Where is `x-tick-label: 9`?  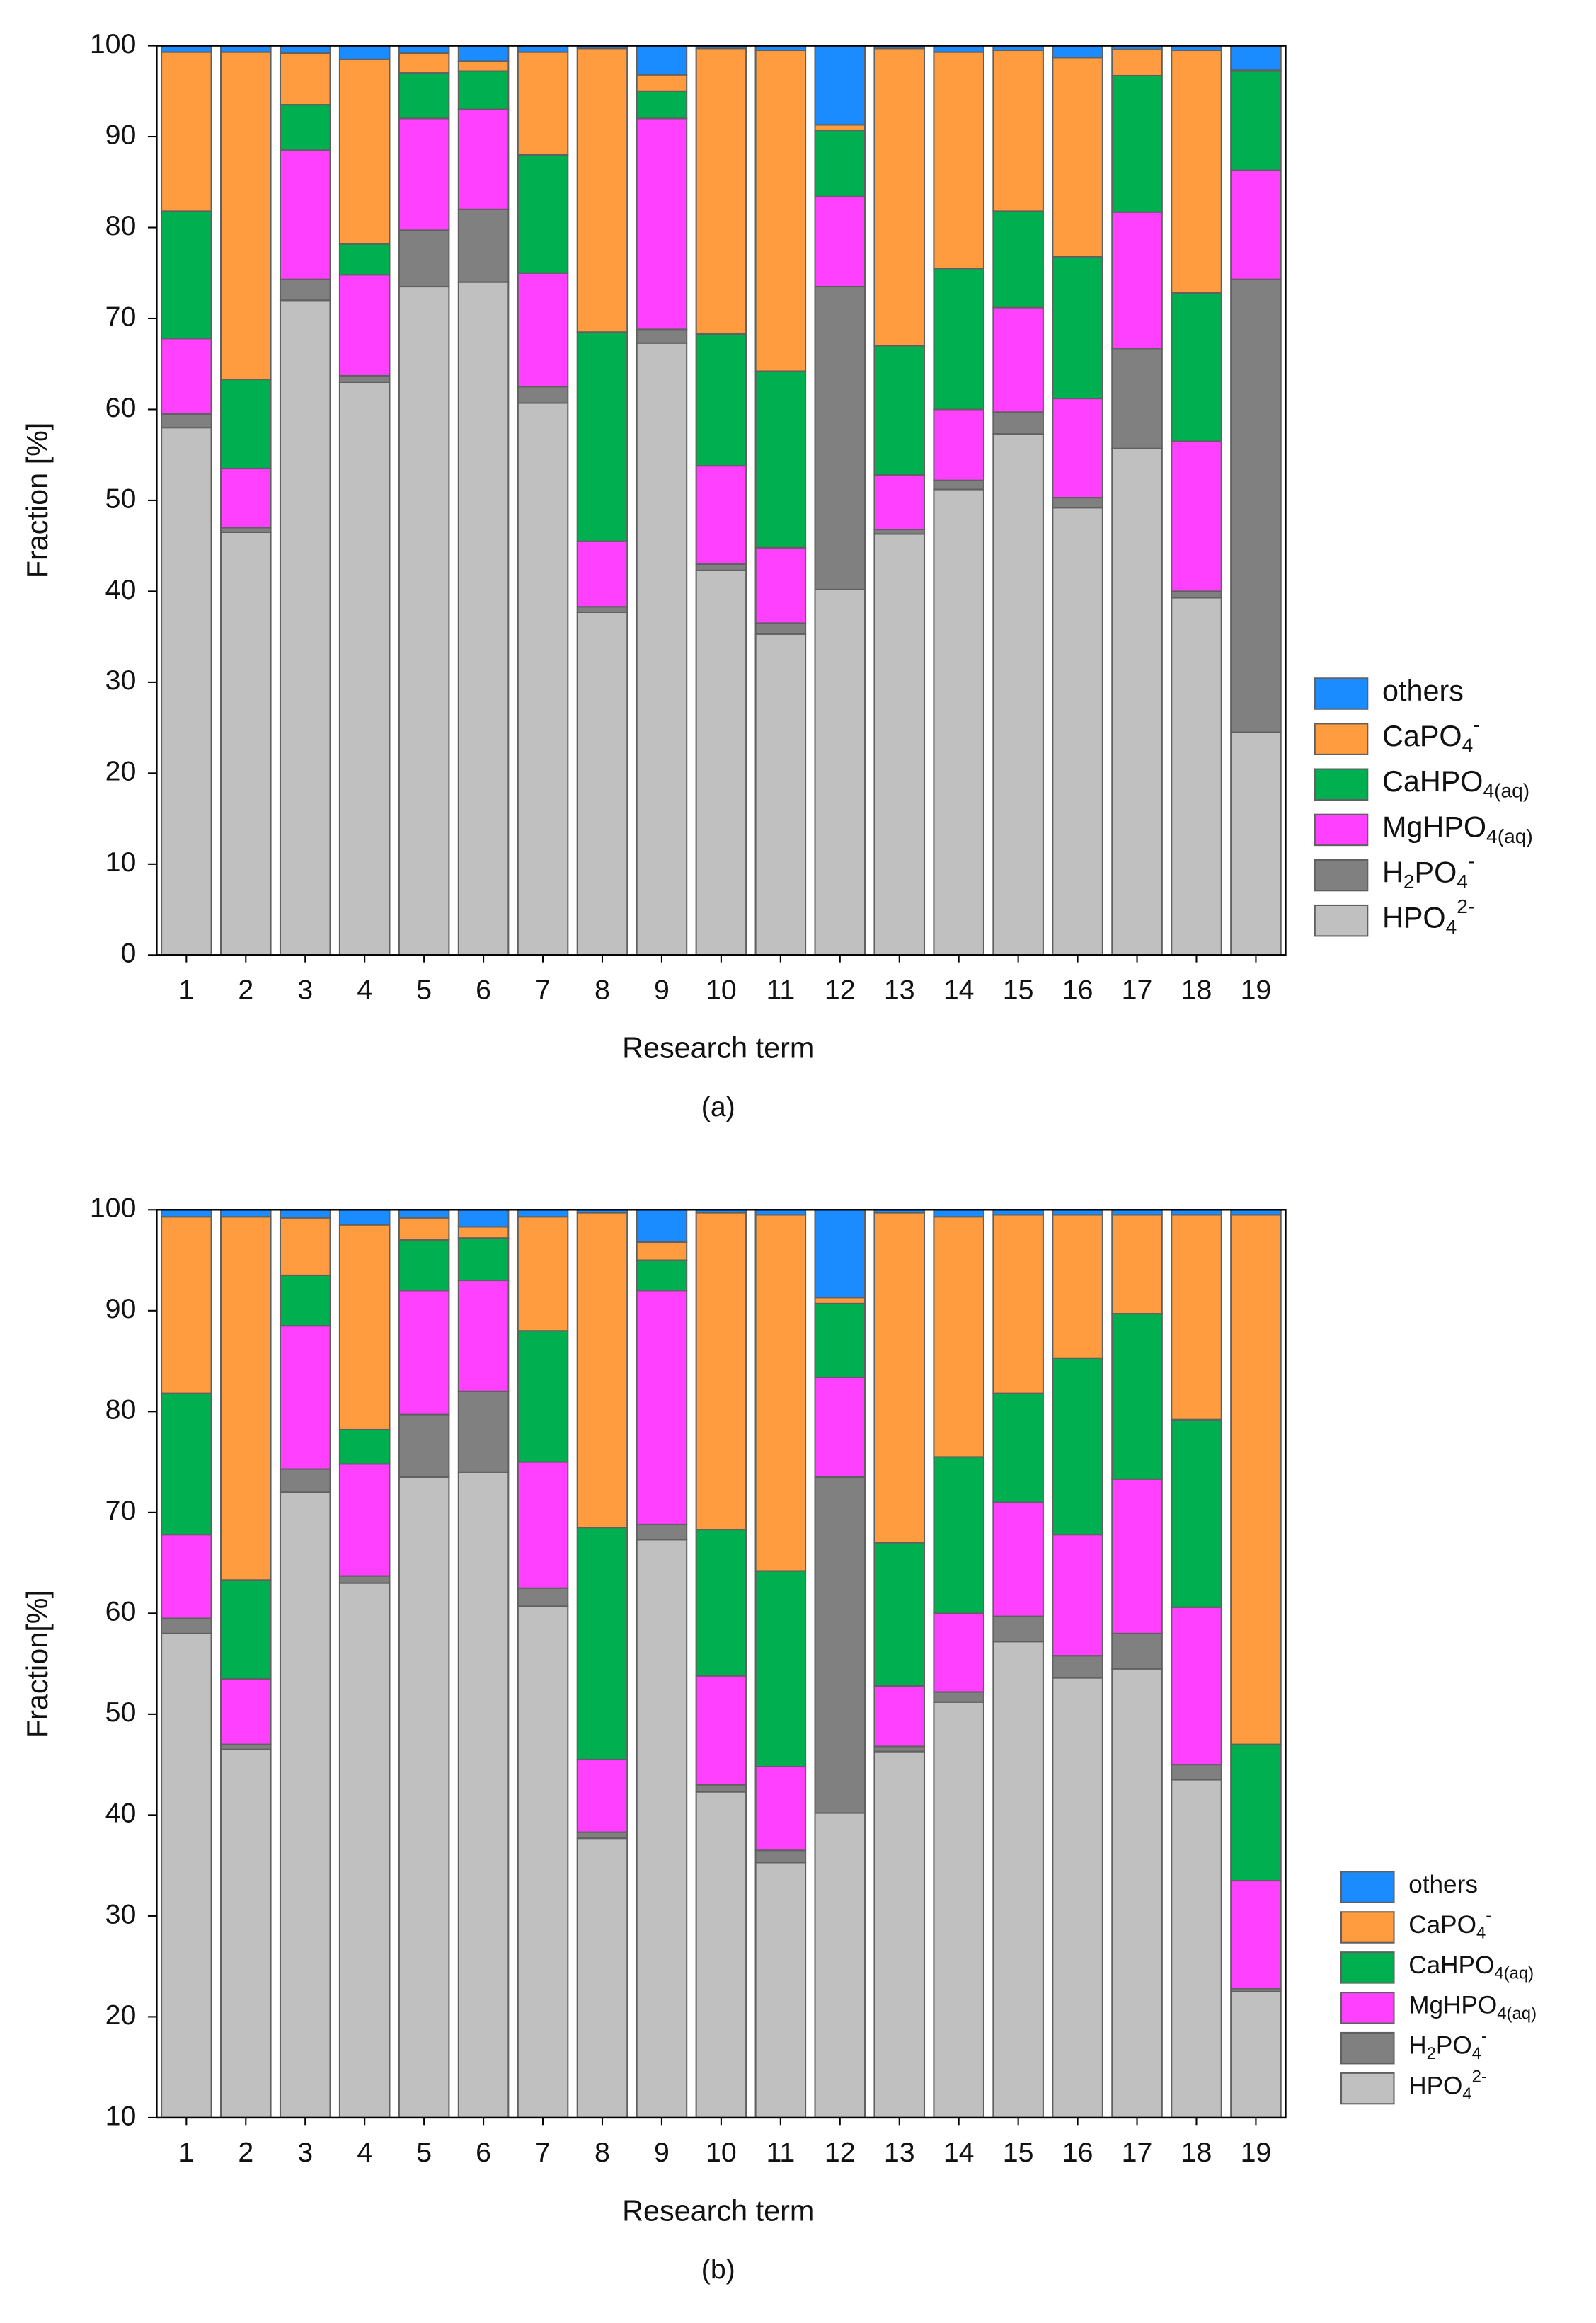
x-tick-label: 9 is located at coordinates (662, 989).